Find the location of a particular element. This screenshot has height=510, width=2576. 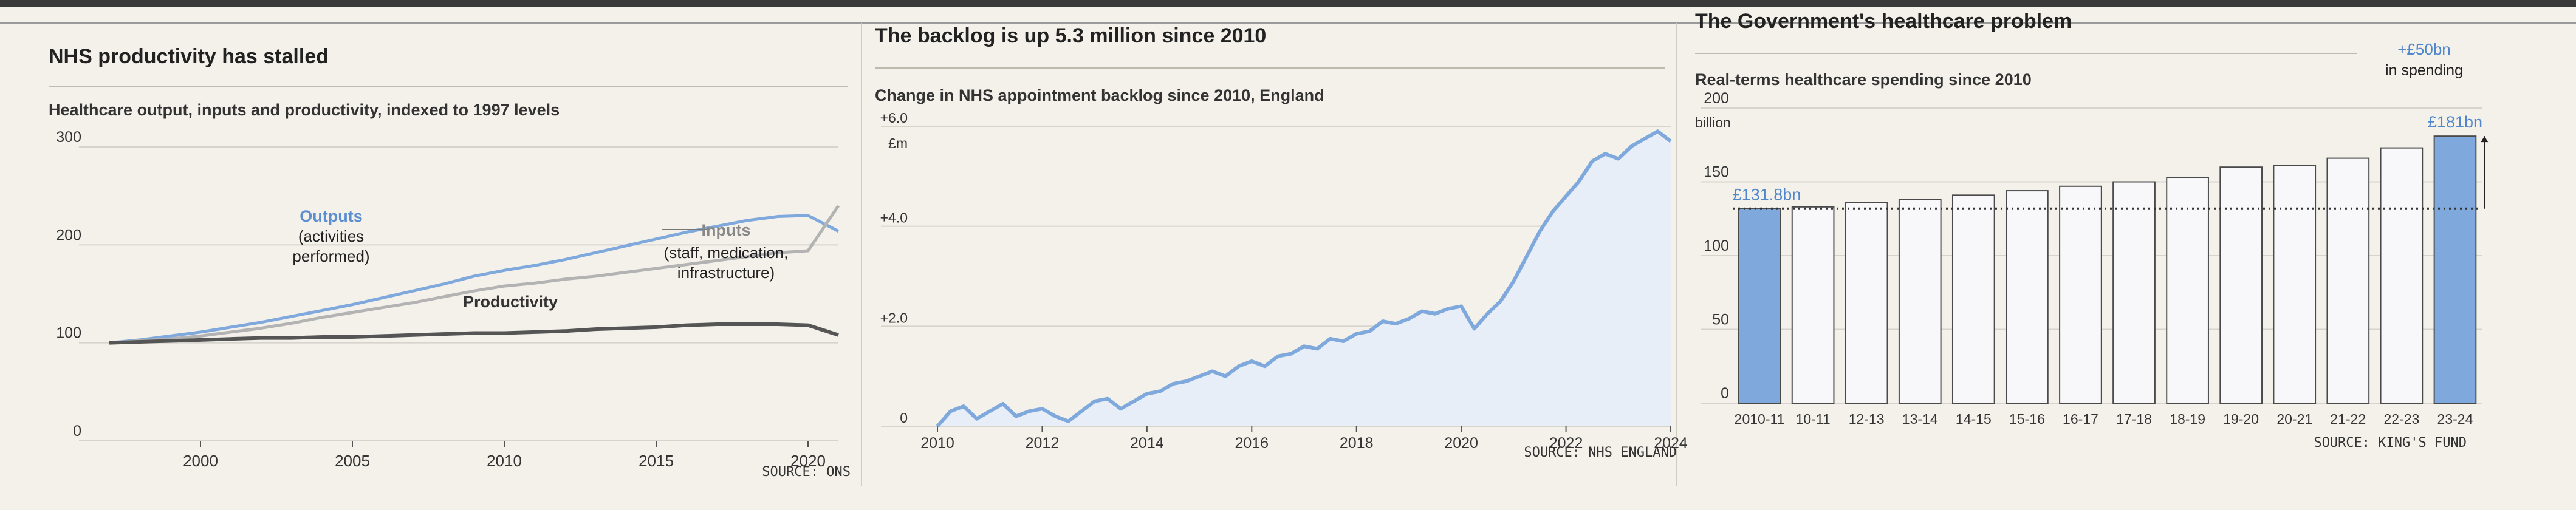

annotation-outputs: Outputs (activities performed) is located at coordinates (330, 236).